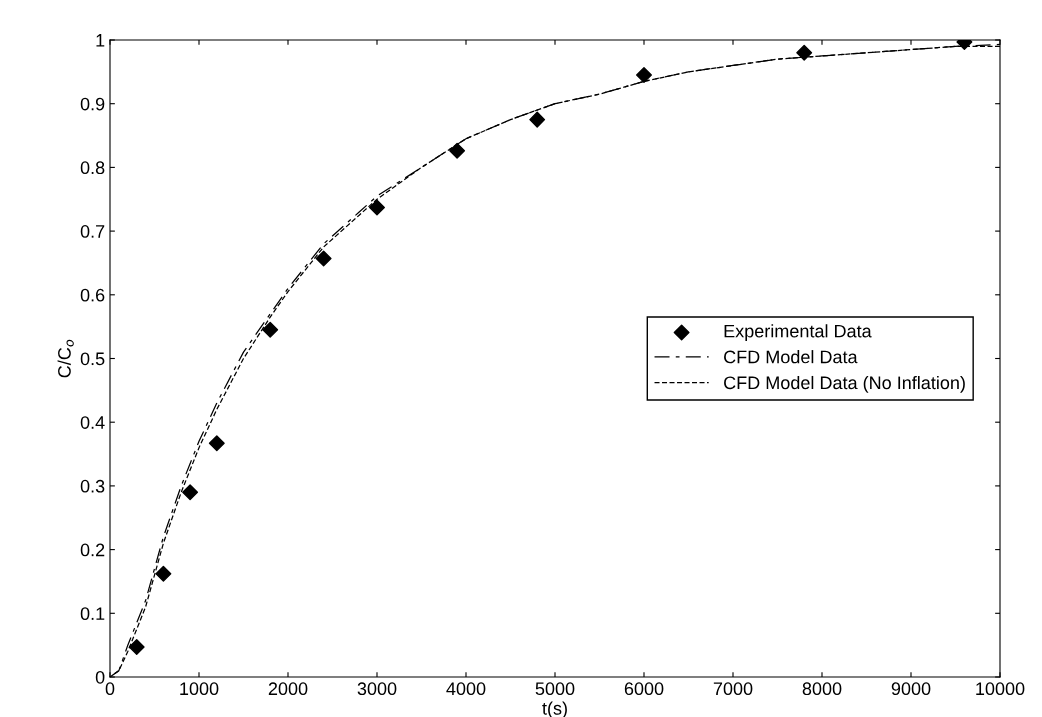  What do you see at coordinates (822, 689) in the screenshot?
I see `x-tick-label: 8000` at bounding box center [822, 689].